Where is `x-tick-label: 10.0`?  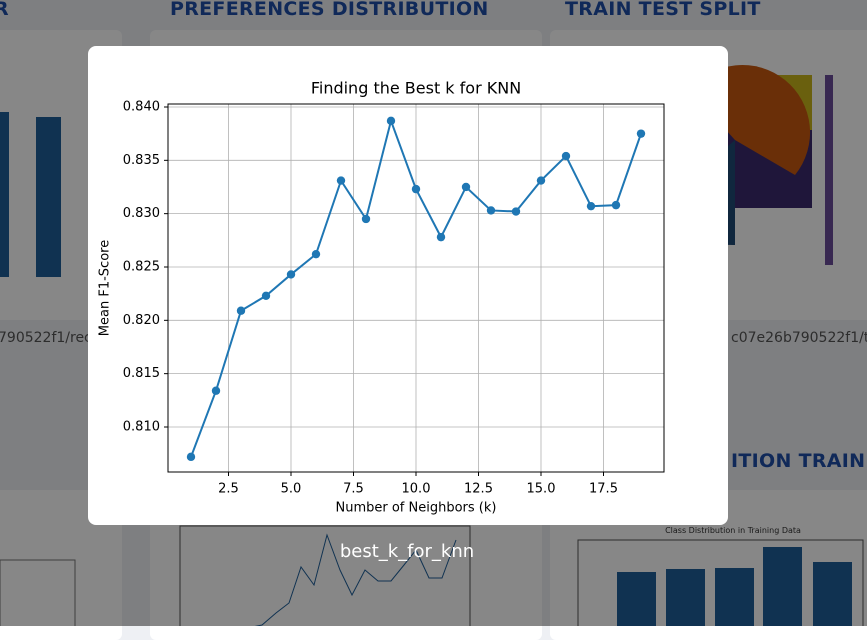
x-tick-label: 10.0 is located at coordinates (416, 489).